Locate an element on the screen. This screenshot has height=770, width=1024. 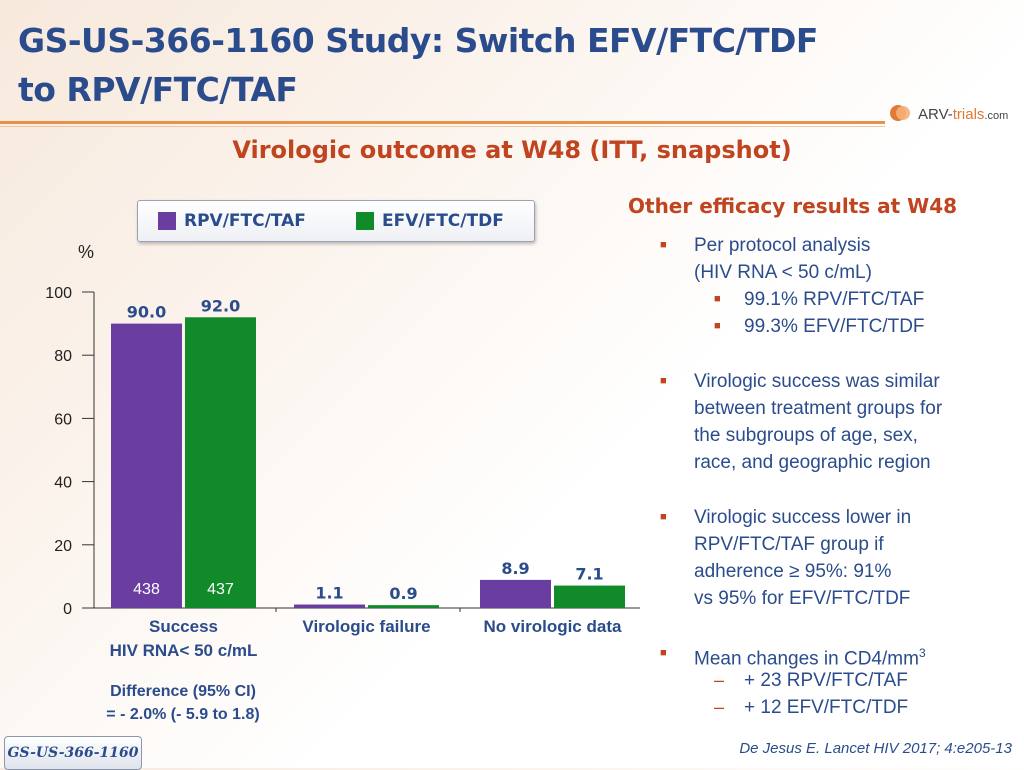
x-category-label: HIV RNA< 50 c/mL is located at coordinates (184, 650).